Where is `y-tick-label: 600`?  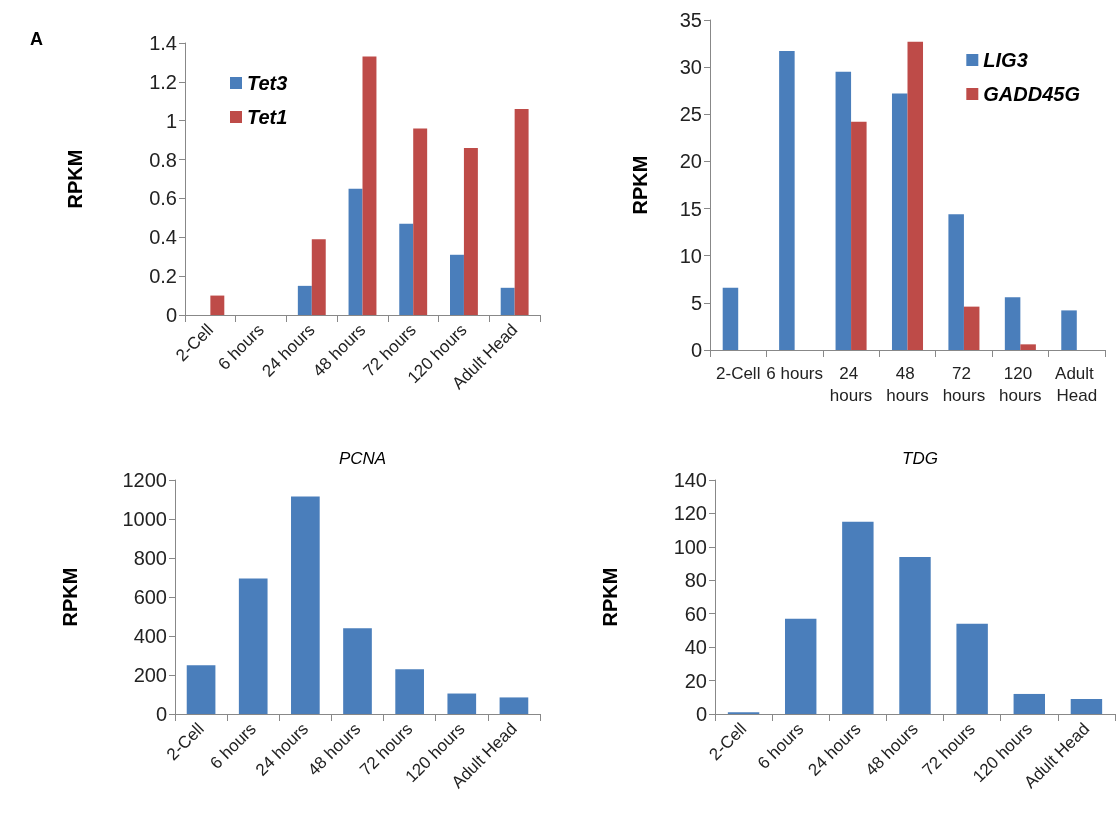 y-tick-label: 600 is located at coordinates (150, 597).